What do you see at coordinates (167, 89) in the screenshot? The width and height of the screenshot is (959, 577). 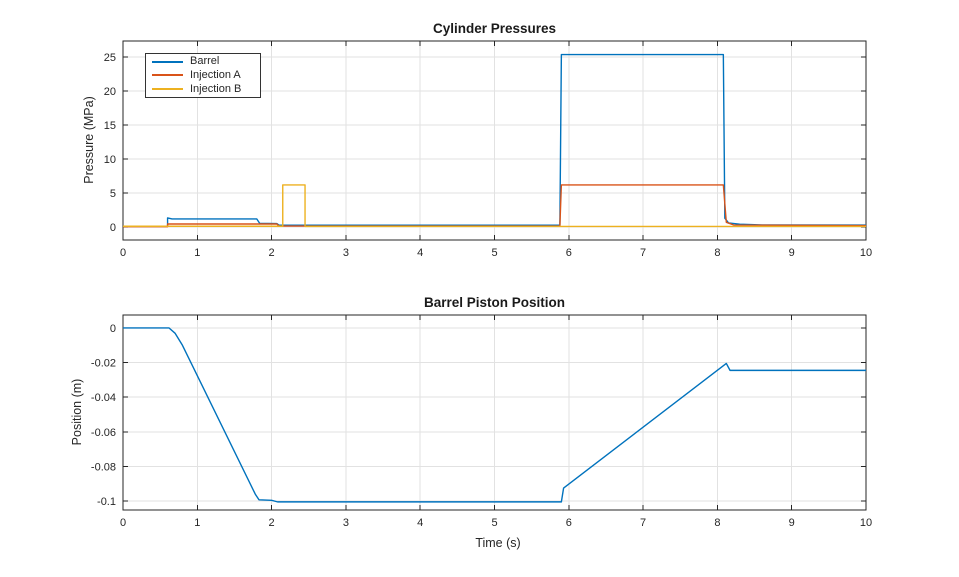 I see `injection-b-line-sample` at bounding box center [167, 89].